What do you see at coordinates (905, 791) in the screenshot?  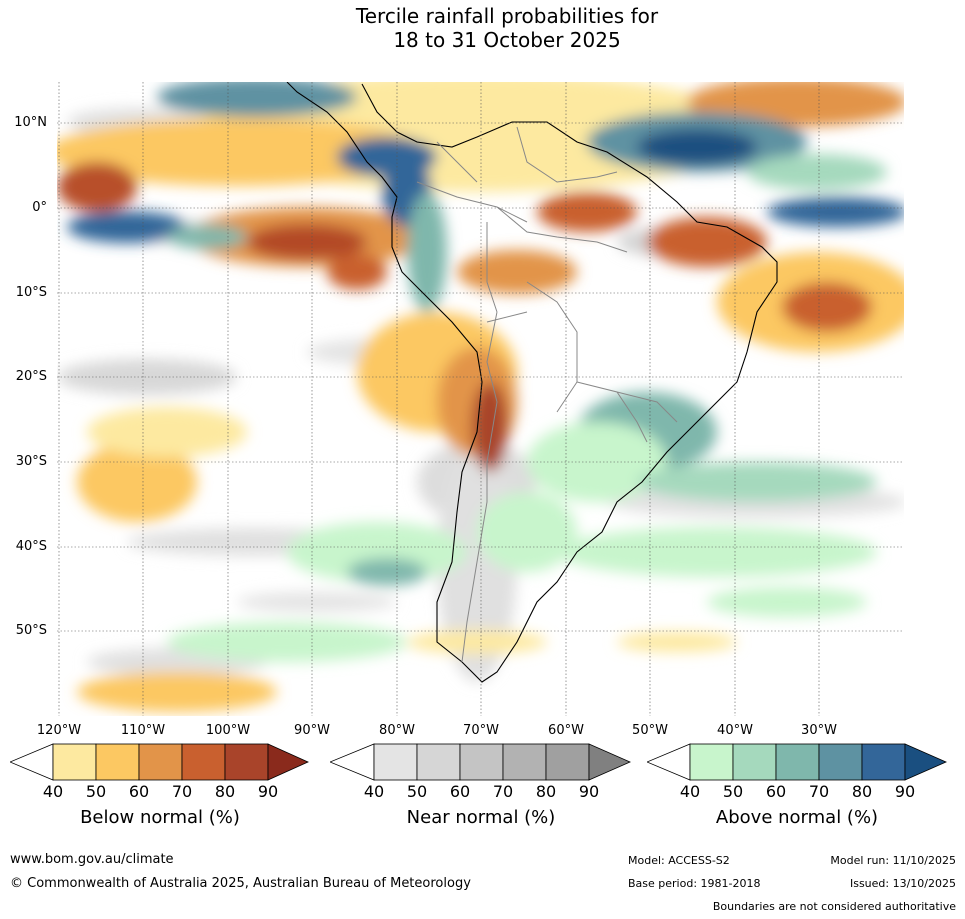 I see `above-tick: 90` at bounding box center [905, 791].